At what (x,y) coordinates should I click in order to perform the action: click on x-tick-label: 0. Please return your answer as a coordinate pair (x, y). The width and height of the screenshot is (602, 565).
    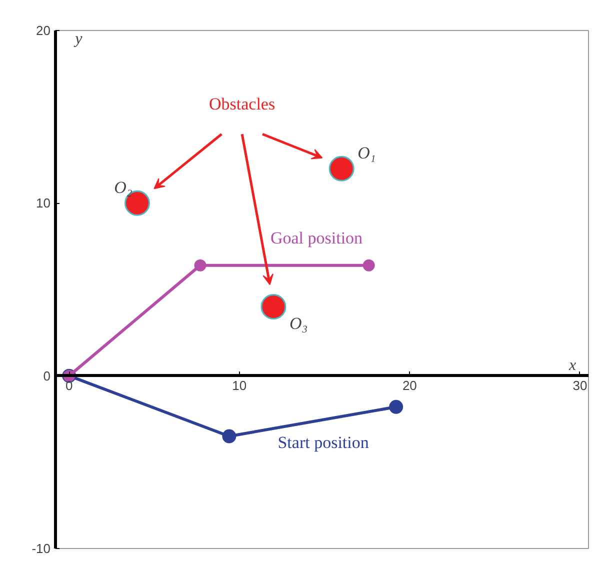
    Looking at the image, I should click on (69, 385).